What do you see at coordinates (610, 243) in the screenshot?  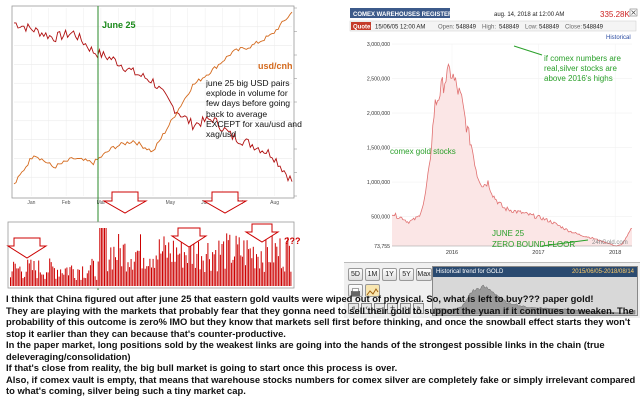 I see `watermark: 24hGold.com` at bounding box center [610, 243].